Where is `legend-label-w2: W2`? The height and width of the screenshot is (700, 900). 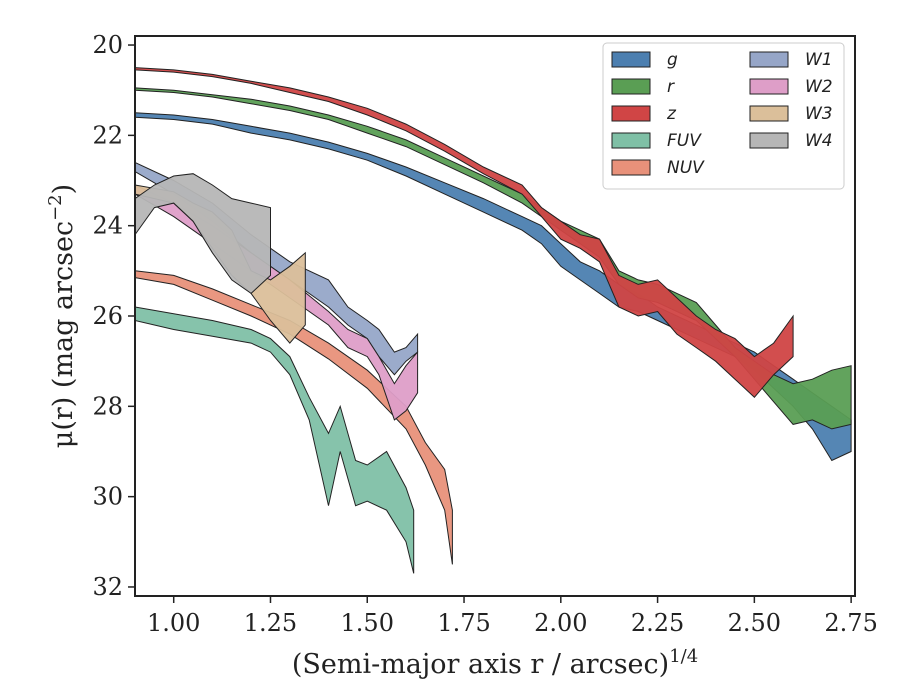 legend-label-w2: W2 is located at coordinates (819, 87).